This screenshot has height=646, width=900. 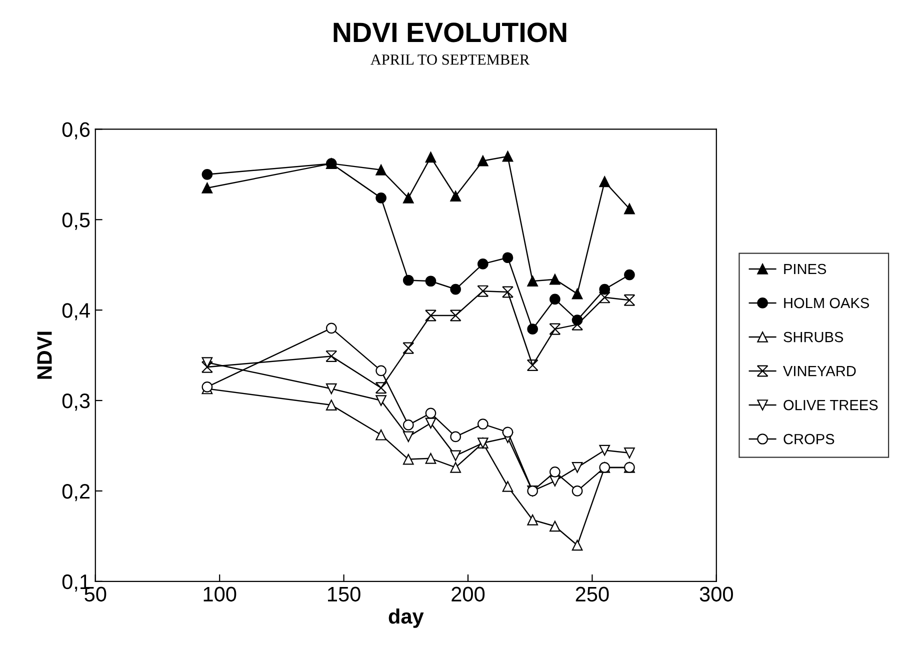 I want to click on legend-label: VINEYARD, so click(x=819, y=371).